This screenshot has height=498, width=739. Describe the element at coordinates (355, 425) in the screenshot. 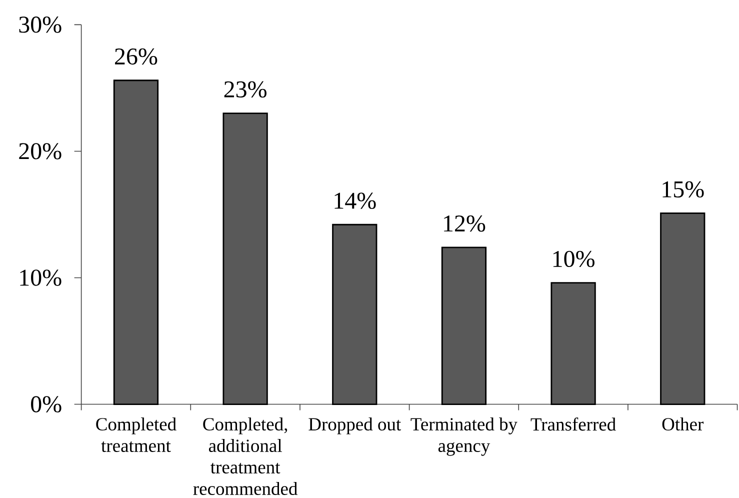

I see `x-tick-label: Dropped out` at that location.